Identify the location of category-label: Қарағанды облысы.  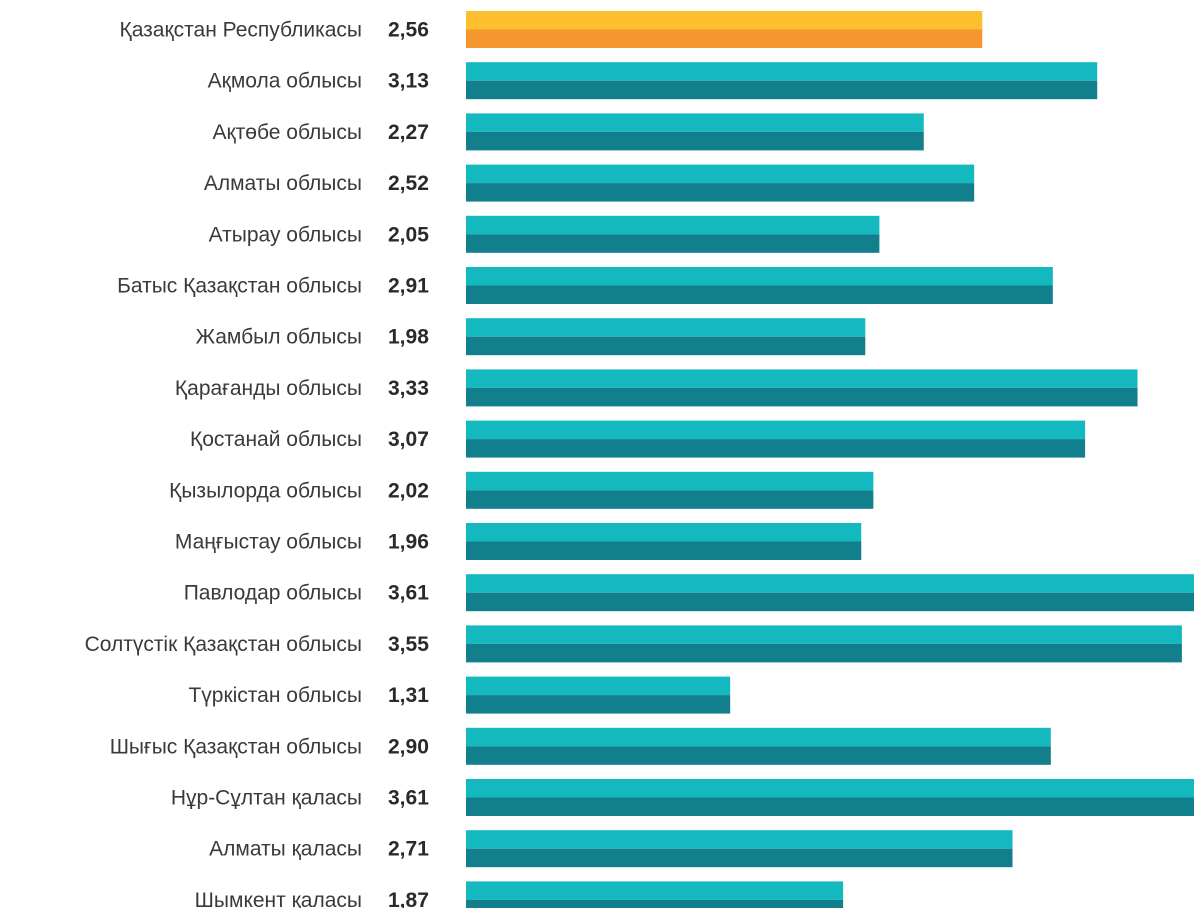
(268, 388).